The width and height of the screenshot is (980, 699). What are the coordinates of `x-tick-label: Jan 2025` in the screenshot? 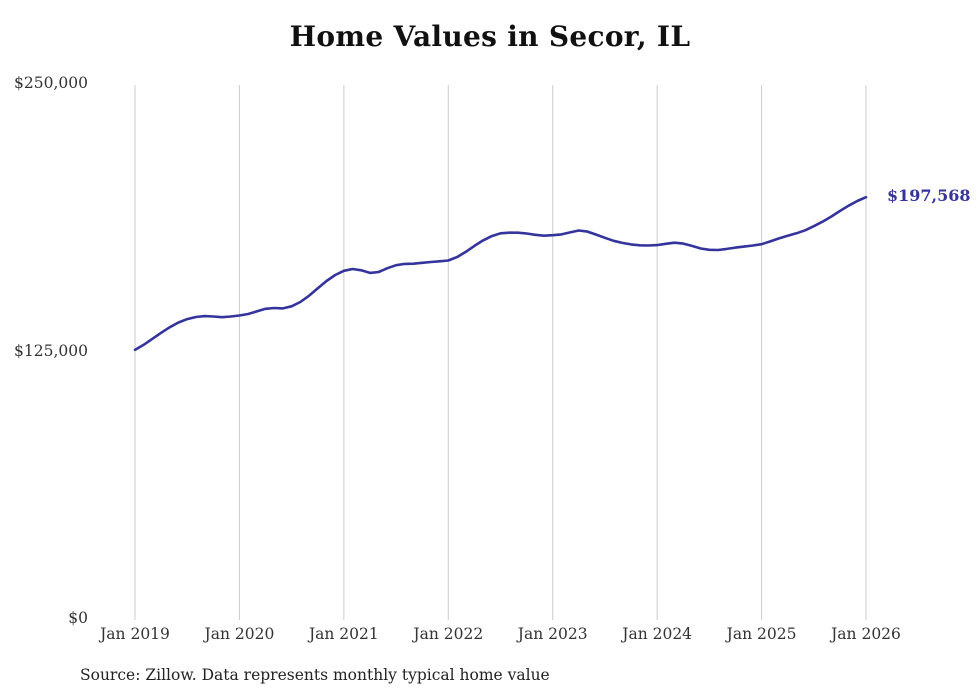 It's located at (761, 634).